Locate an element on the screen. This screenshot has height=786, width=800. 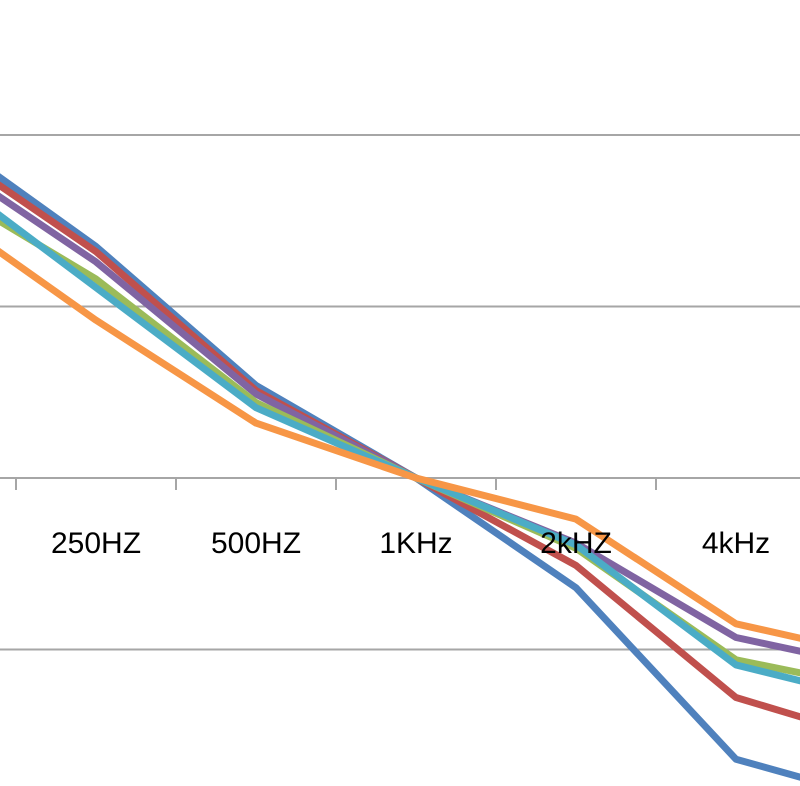
x-tick-label: 500HZ is located at coordinates (256, 543).